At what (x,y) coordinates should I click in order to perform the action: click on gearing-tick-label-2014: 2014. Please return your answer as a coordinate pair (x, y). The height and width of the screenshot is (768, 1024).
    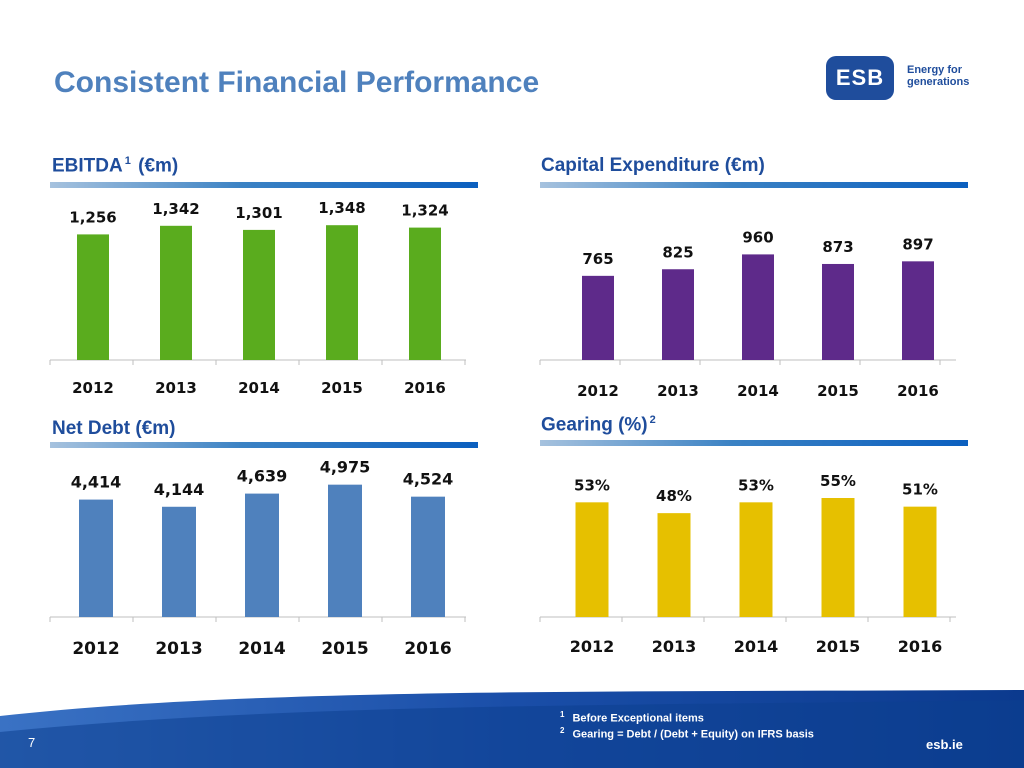
    Looking at the image, I should click on (756, 646).